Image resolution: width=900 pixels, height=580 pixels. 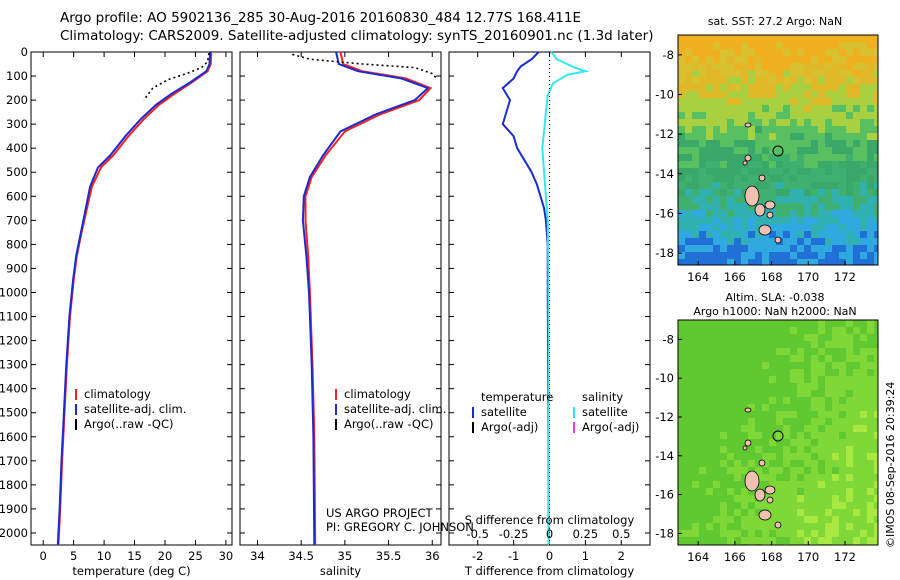 I want to click on sst-map-pixels, so click(x=778, y=150).